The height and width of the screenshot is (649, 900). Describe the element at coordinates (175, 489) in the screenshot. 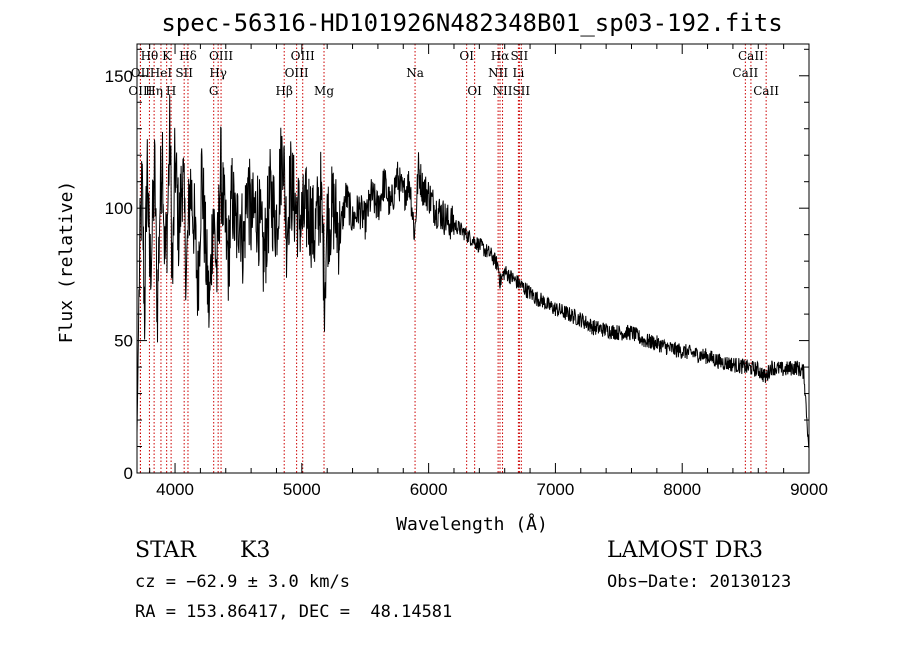

I see `x-tick-label: 4000` at that location.